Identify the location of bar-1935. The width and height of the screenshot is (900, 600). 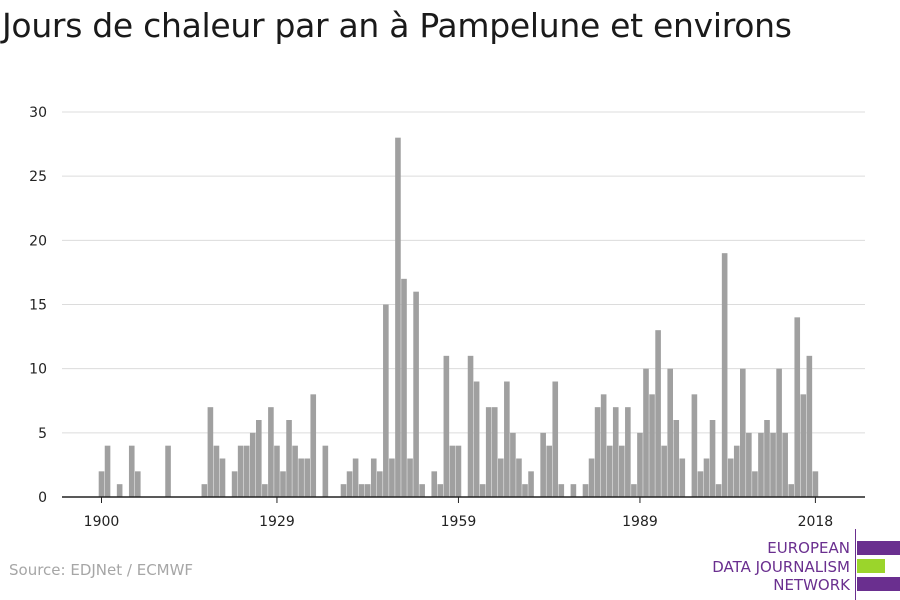
(313, 445).